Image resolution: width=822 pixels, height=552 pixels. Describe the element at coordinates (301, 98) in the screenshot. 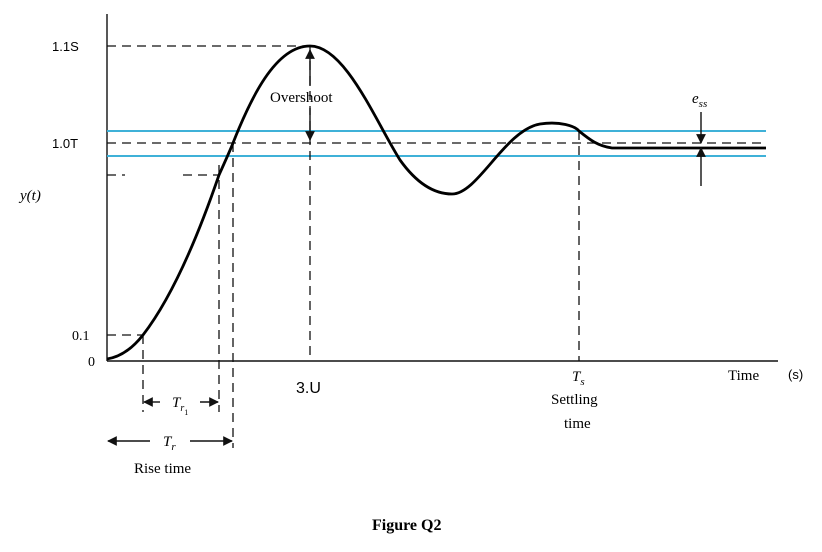

I see `overshoot-label: Overshoot` at that location.